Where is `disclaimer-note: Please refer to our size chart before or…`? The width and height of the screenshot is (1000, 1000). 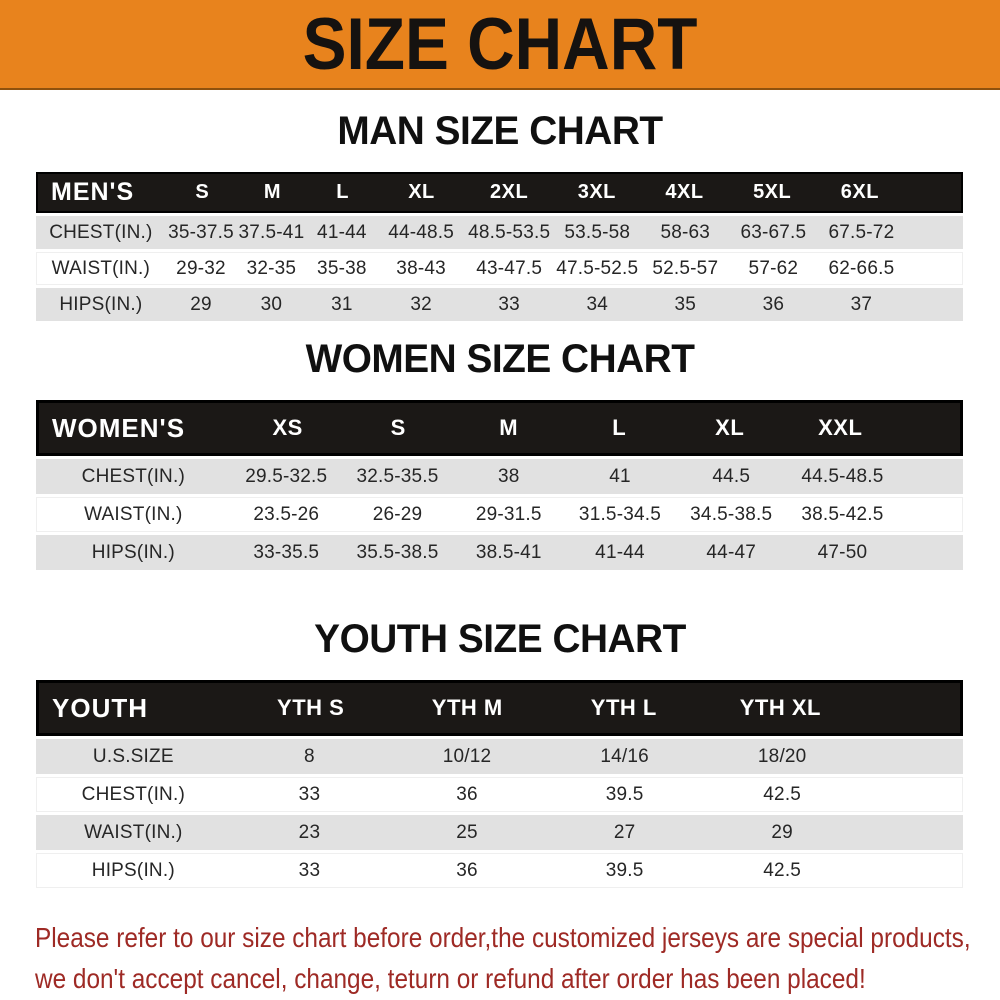
disclaimer-note: Please refer to our size chart before or… is located at coordinates (503, 958).